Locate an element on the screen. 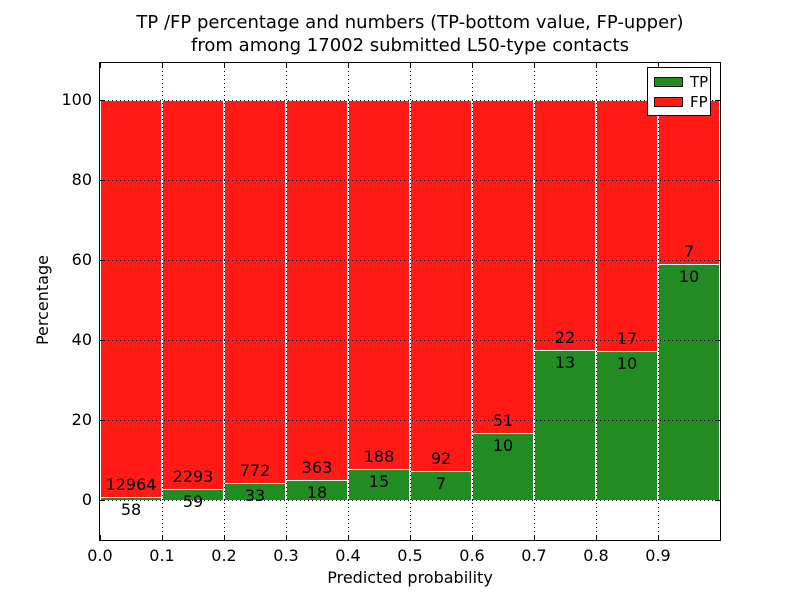 This screenshot has width=800, height=600. legend-swatch-tp-icon is located at coordinates (668, 82).